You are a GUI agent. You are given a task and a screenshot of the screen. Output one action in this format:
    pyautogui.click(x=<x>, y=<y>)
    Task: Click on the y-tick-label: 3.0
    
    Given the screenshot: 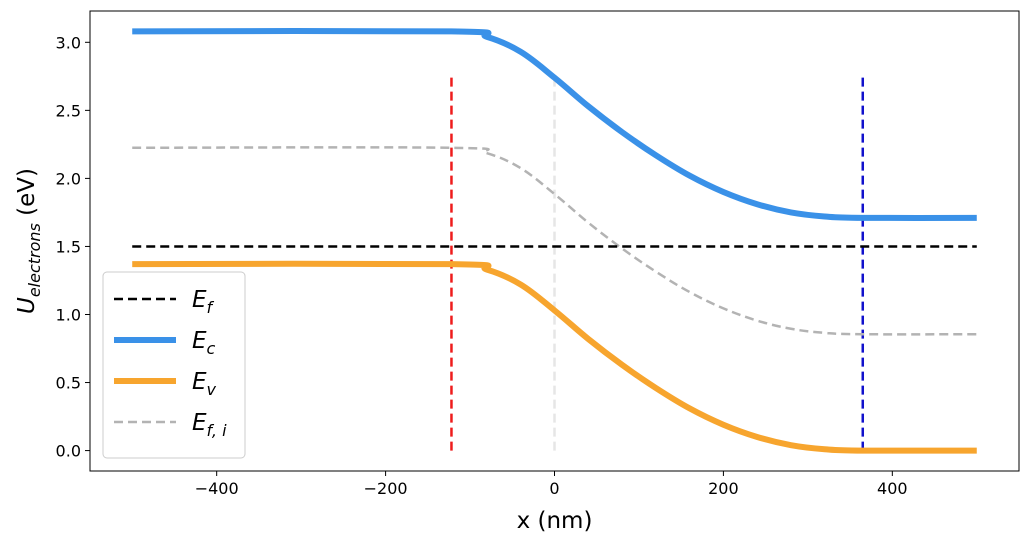 What is the action you would take?
    pyautogui.click(x=68, y=42)
    